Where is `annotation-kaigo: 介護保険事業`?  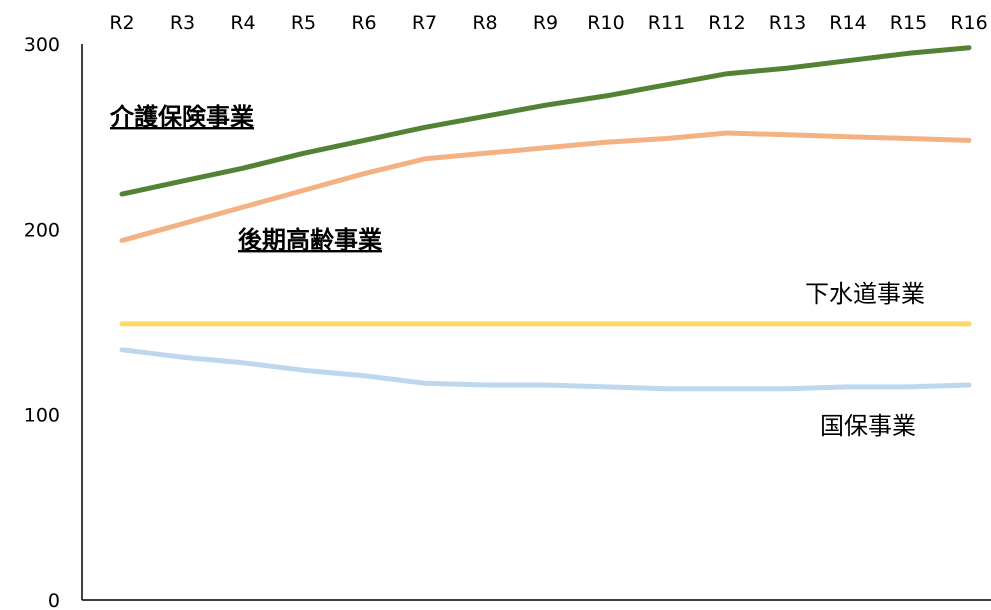
annotation-kaigo: 介護保険事業 is located at coordinates (181, 117).